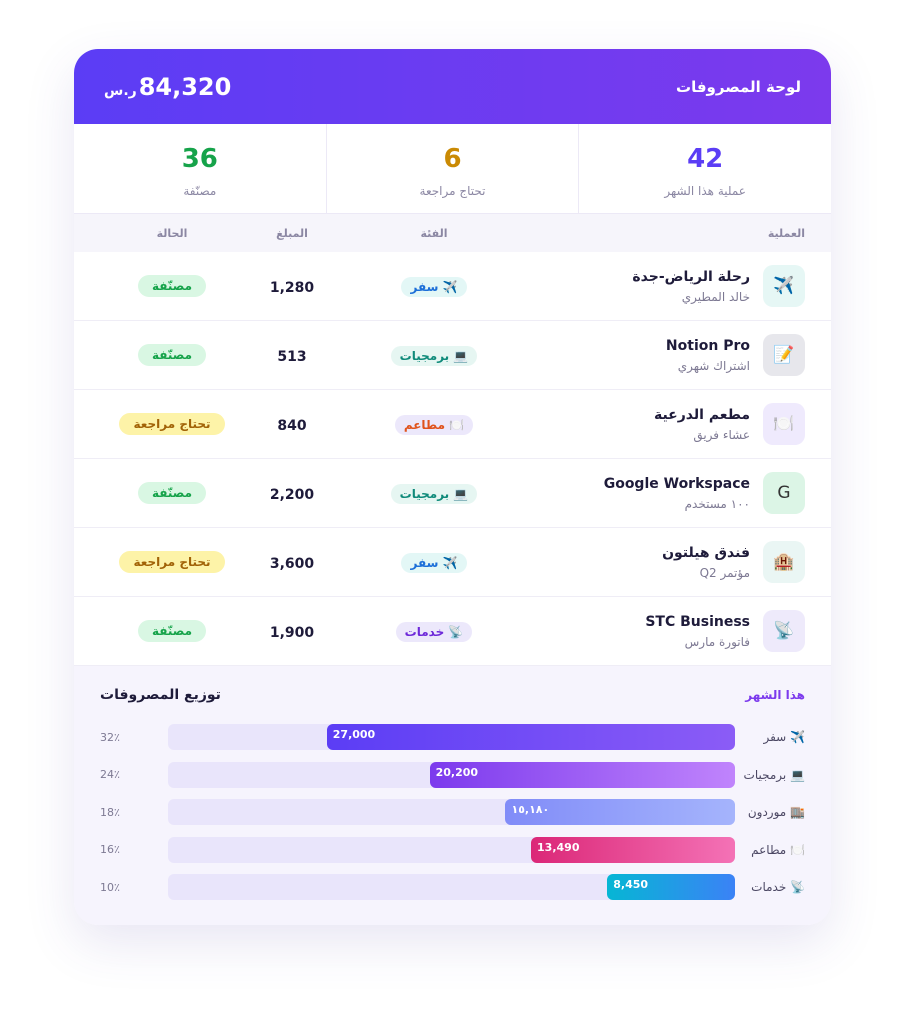 The width and height of the screenshot is (905, 1024). What do you see at coordinates (708, 355) in the screenshot?
I see `operation-text: Notion Pro اشتراك شهري` at bounding box center [708, 355].